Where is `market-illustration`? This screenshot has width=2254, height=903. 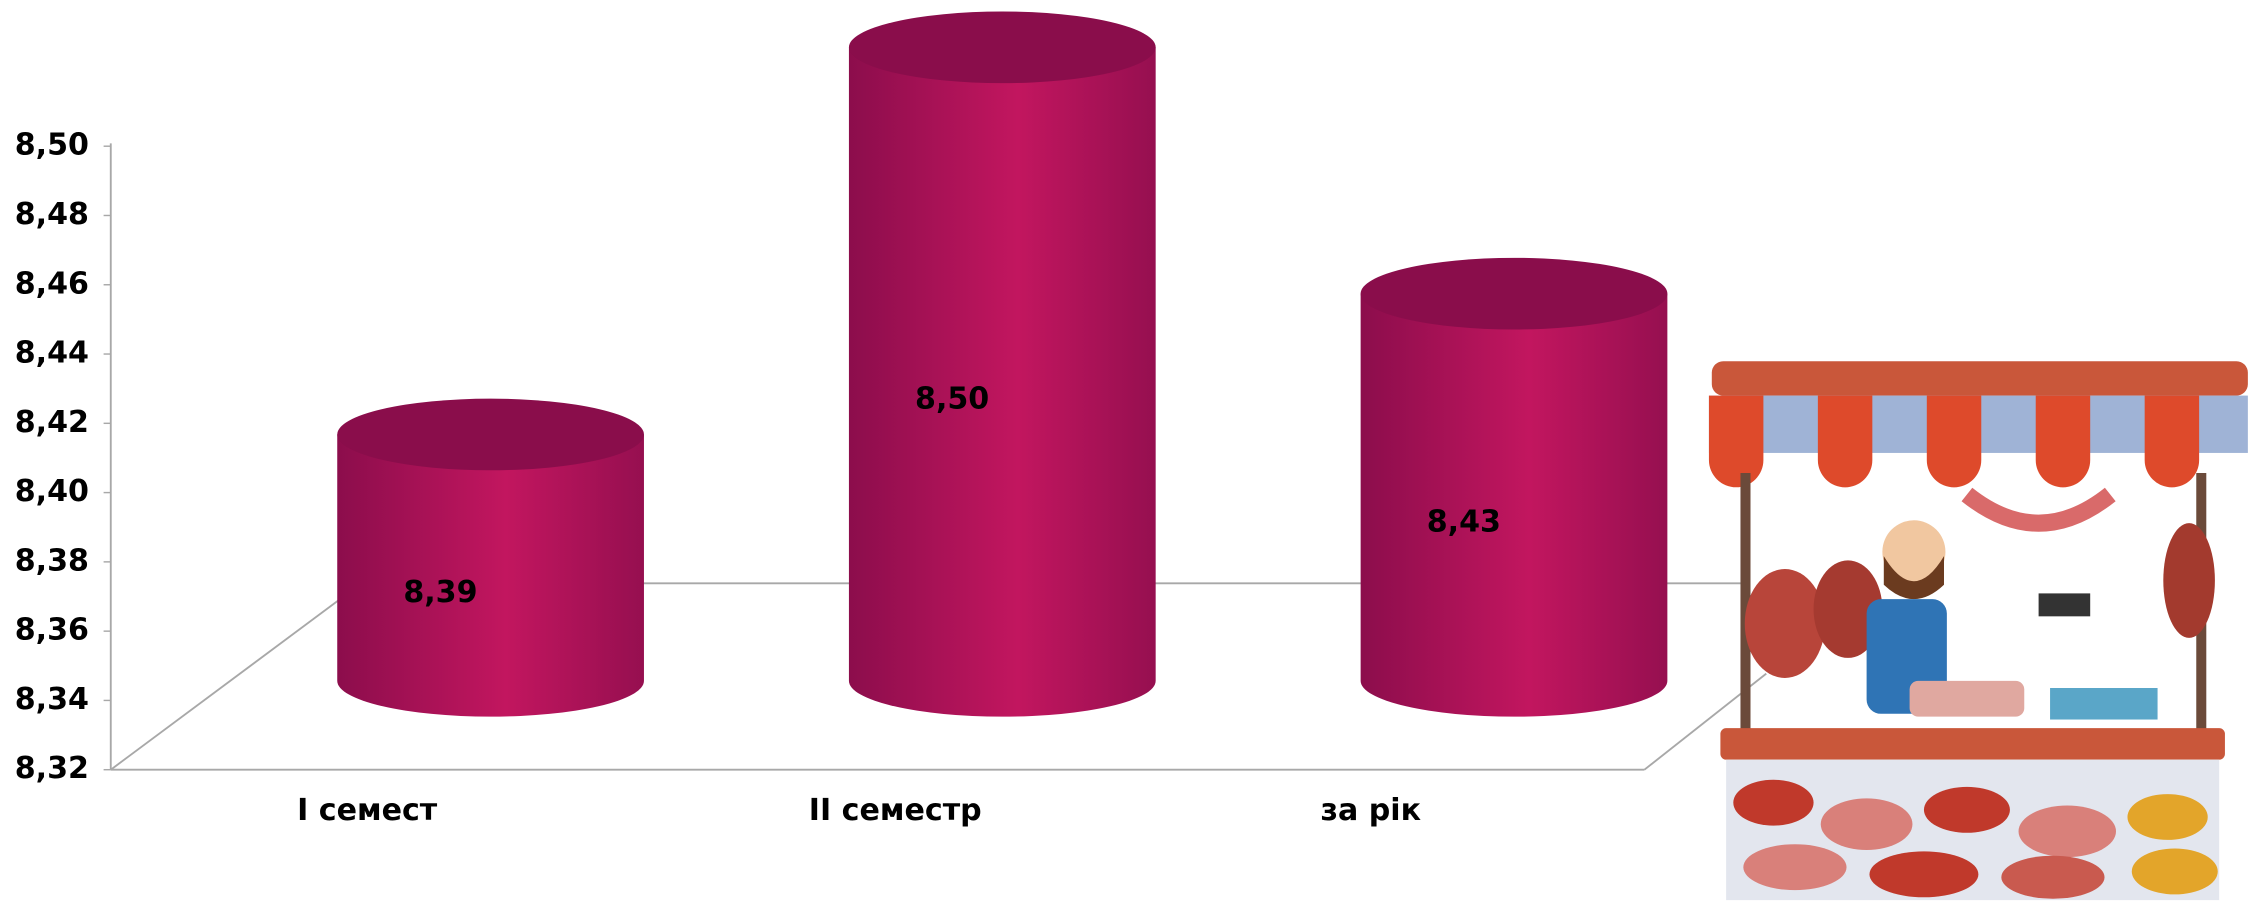 market-illustration is located at coordinates (1978, 631).